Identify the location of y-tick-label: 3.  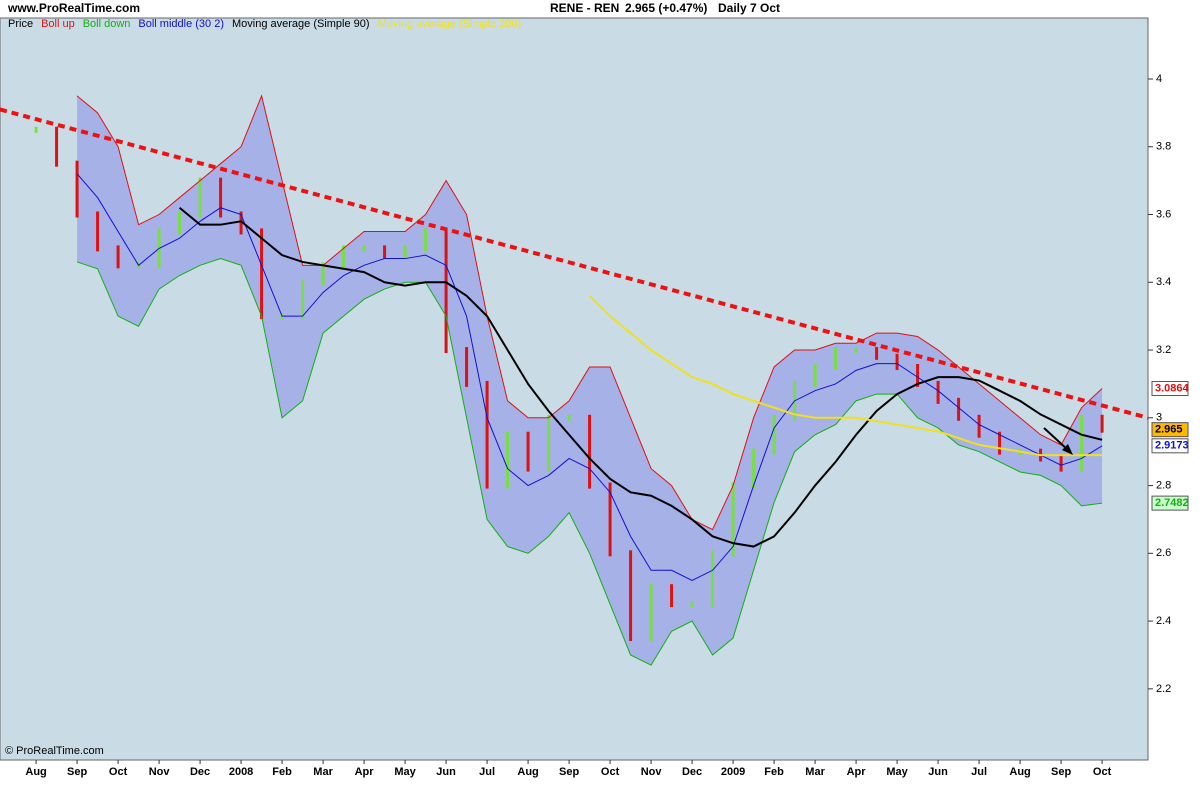
(1159, 418).